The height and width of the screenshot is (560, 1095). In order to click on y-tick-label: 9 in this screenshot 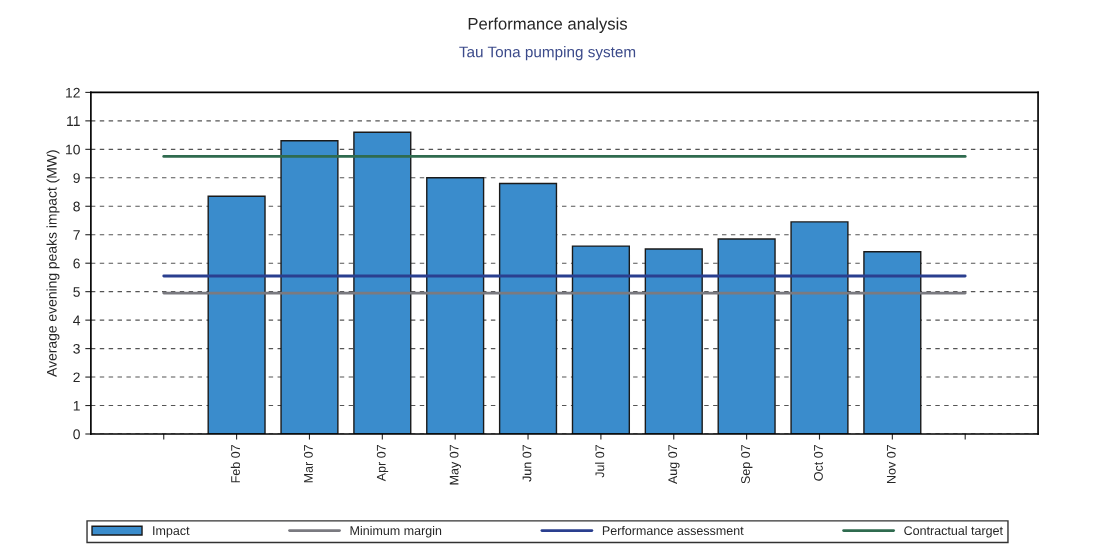, I will do `click(76, 178)`.